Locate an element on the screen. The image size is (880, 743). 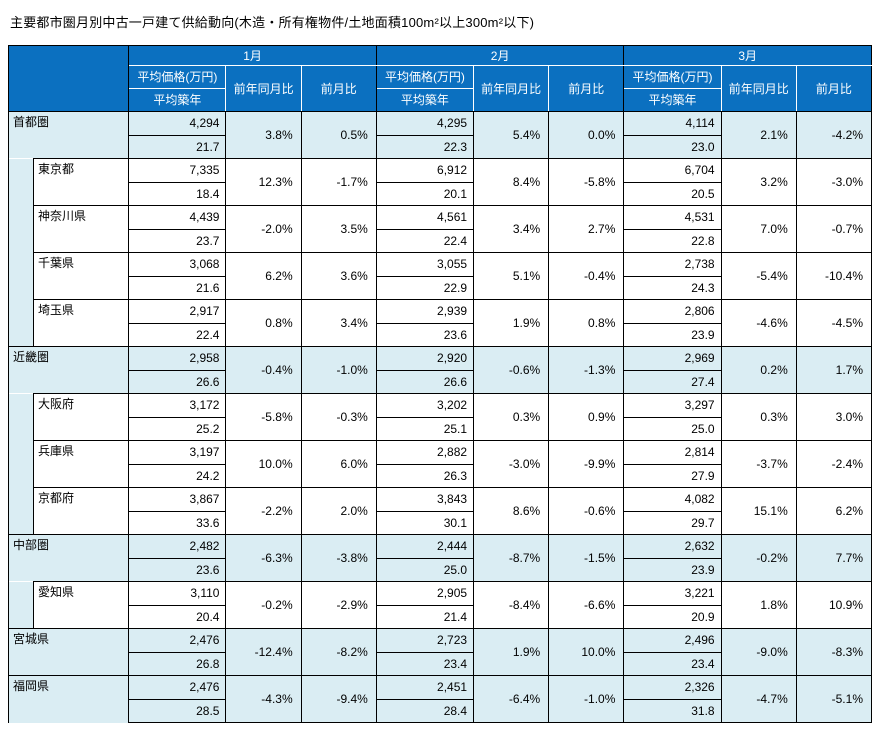
prefecture-label: 神奈川県 is located at coordinates (81, 229).